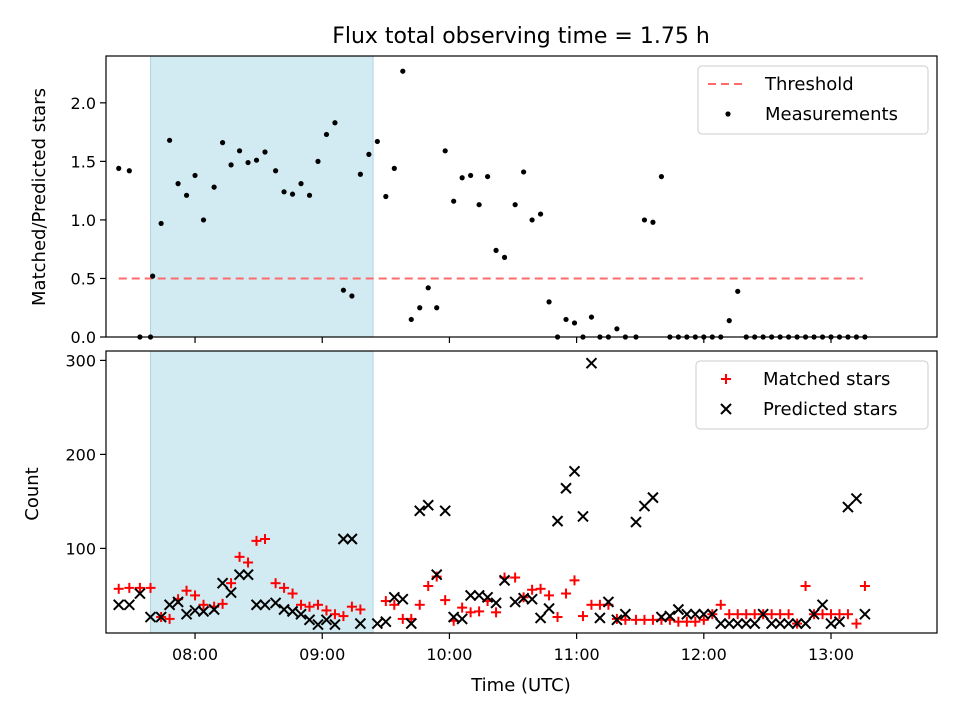 This screenshot has width=960, height=720. Describe the element at coordinates (521, 36) in the screenshot. I see `chart-title: Flux total observing time = 1.75 h` at that location.